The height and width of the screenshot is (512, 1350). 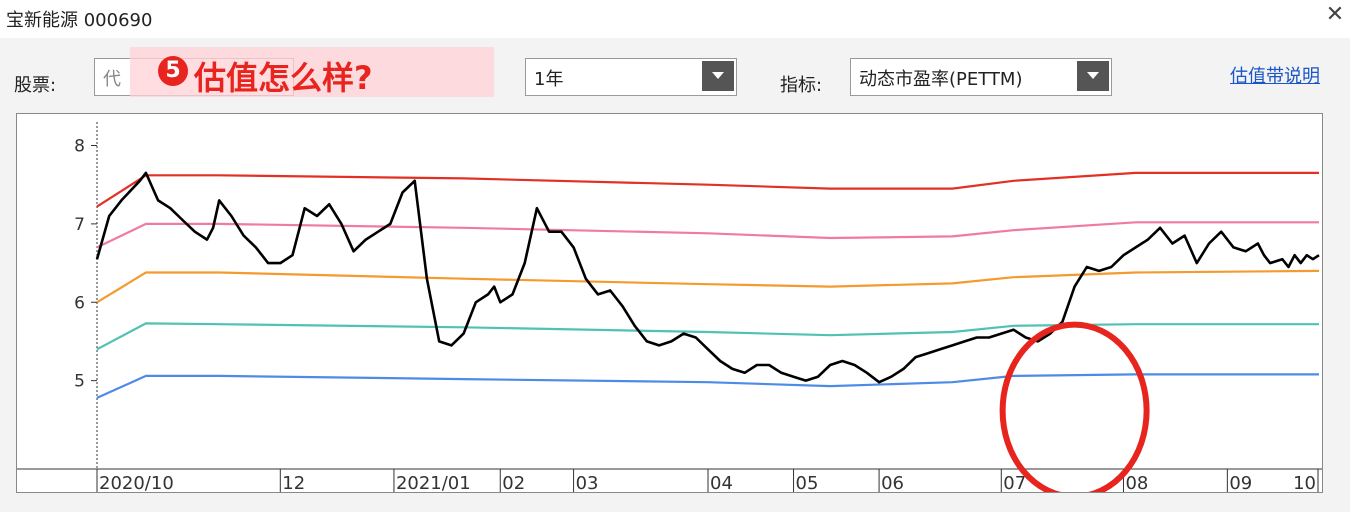 I want to click on x-tick-label: 03, so click(x=587, y=482).